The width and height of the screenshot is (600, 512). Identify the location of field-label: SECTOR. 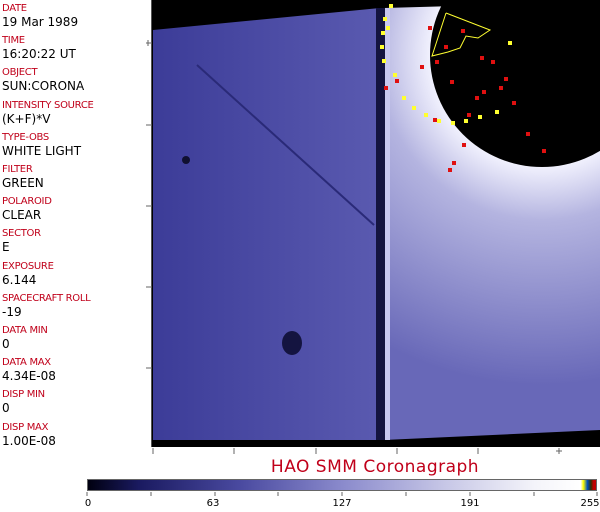
(21, 234).